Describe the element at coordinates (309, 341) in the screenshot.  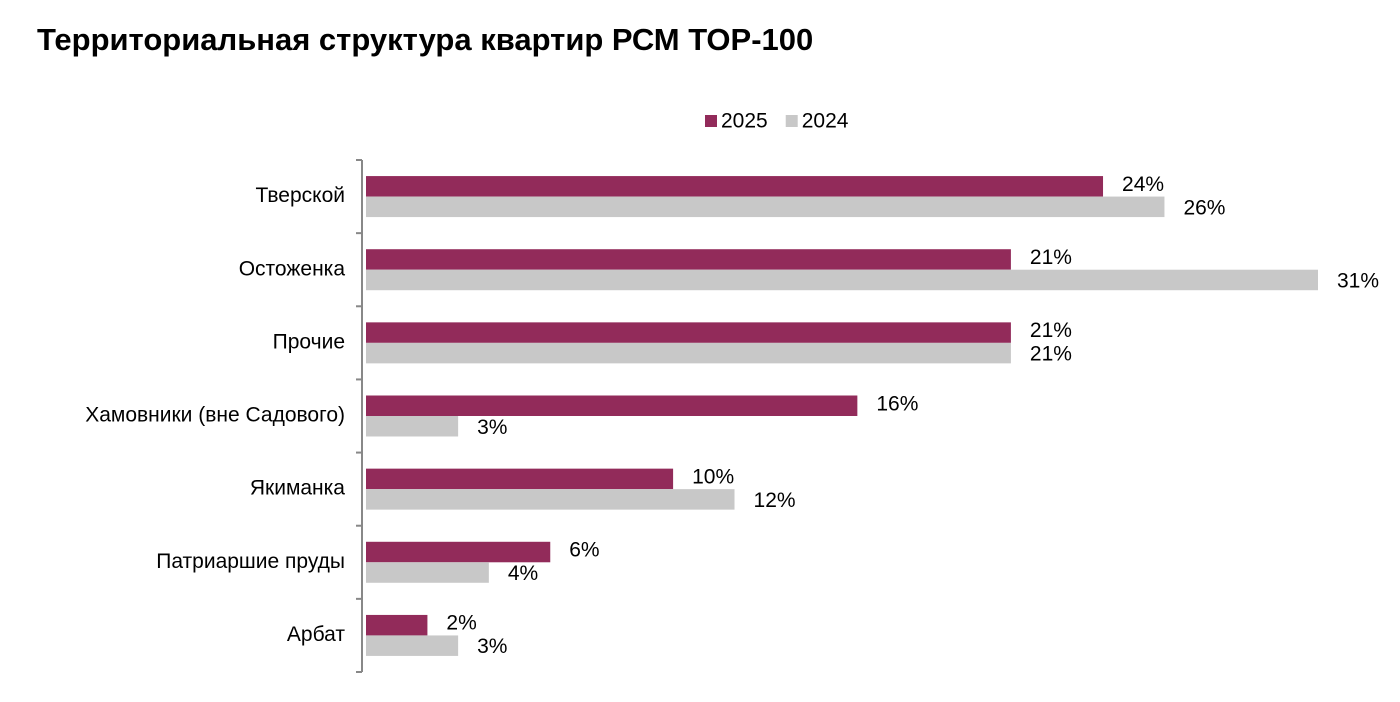
I see `y-tick-label: Прочие` at that location.